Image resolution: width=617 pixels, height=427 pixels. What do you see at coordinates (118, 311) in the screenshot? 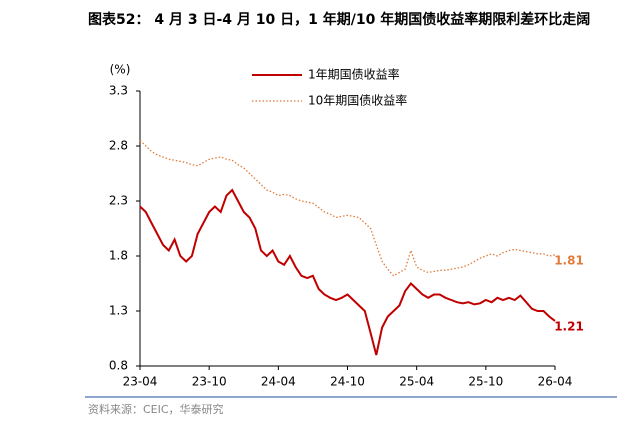
I see `y-tick-label: 1.3` at bounding box center [118, 311].